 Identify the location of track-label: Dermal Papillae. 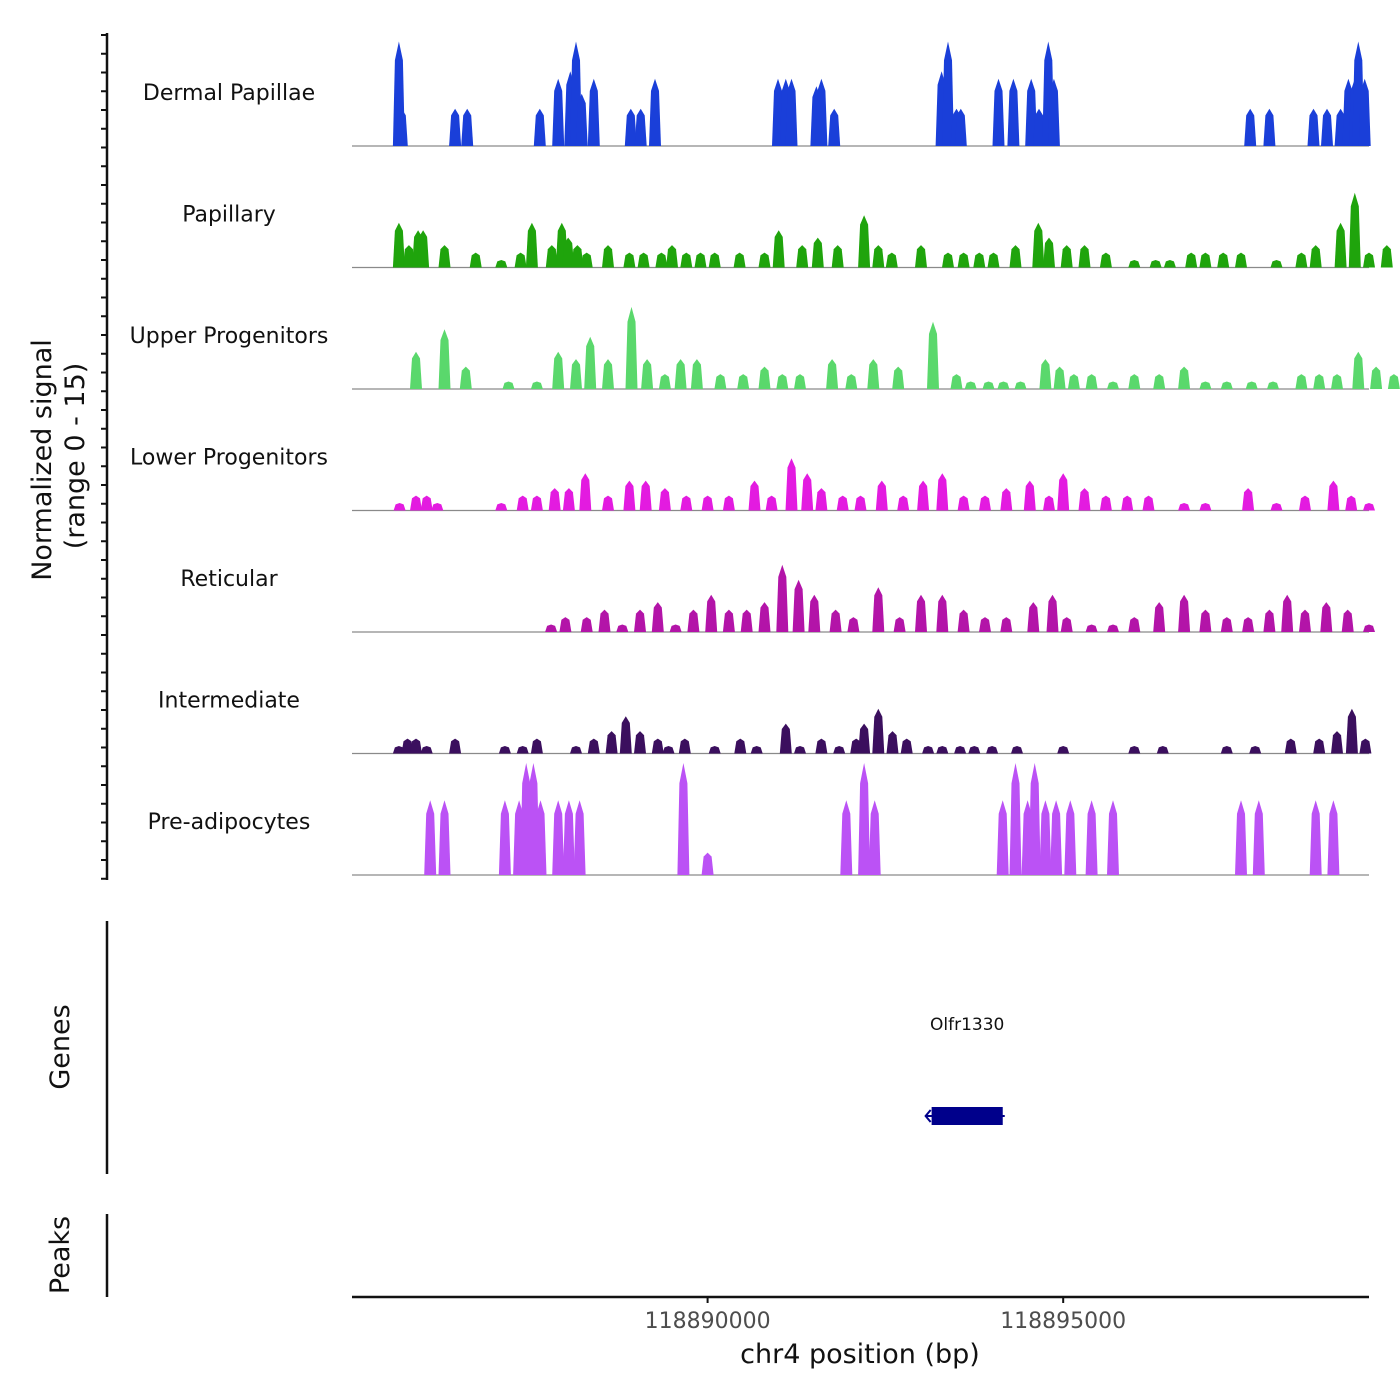
(229, 93).